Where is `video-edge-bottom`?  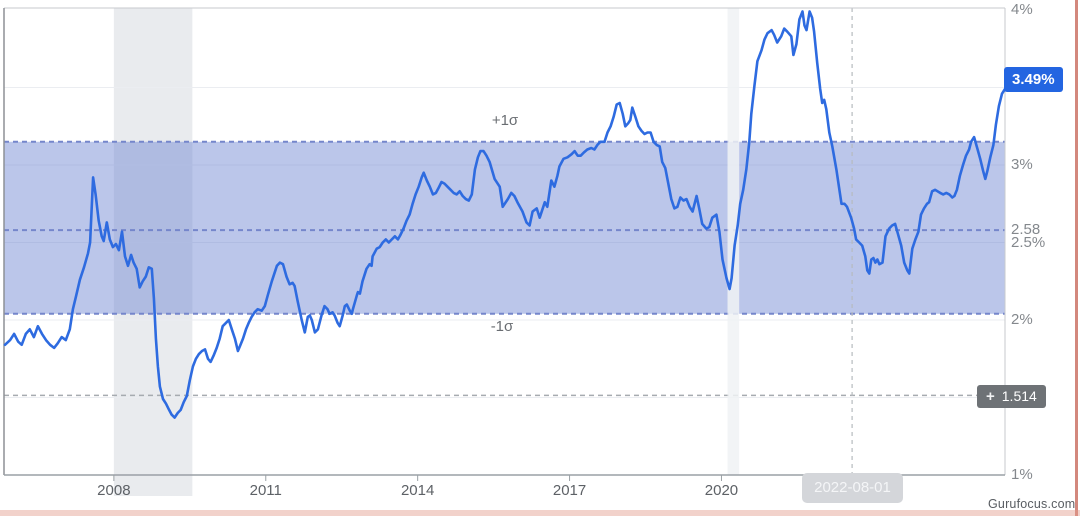
video-edge-bottom is located at coordinates (540, 513).